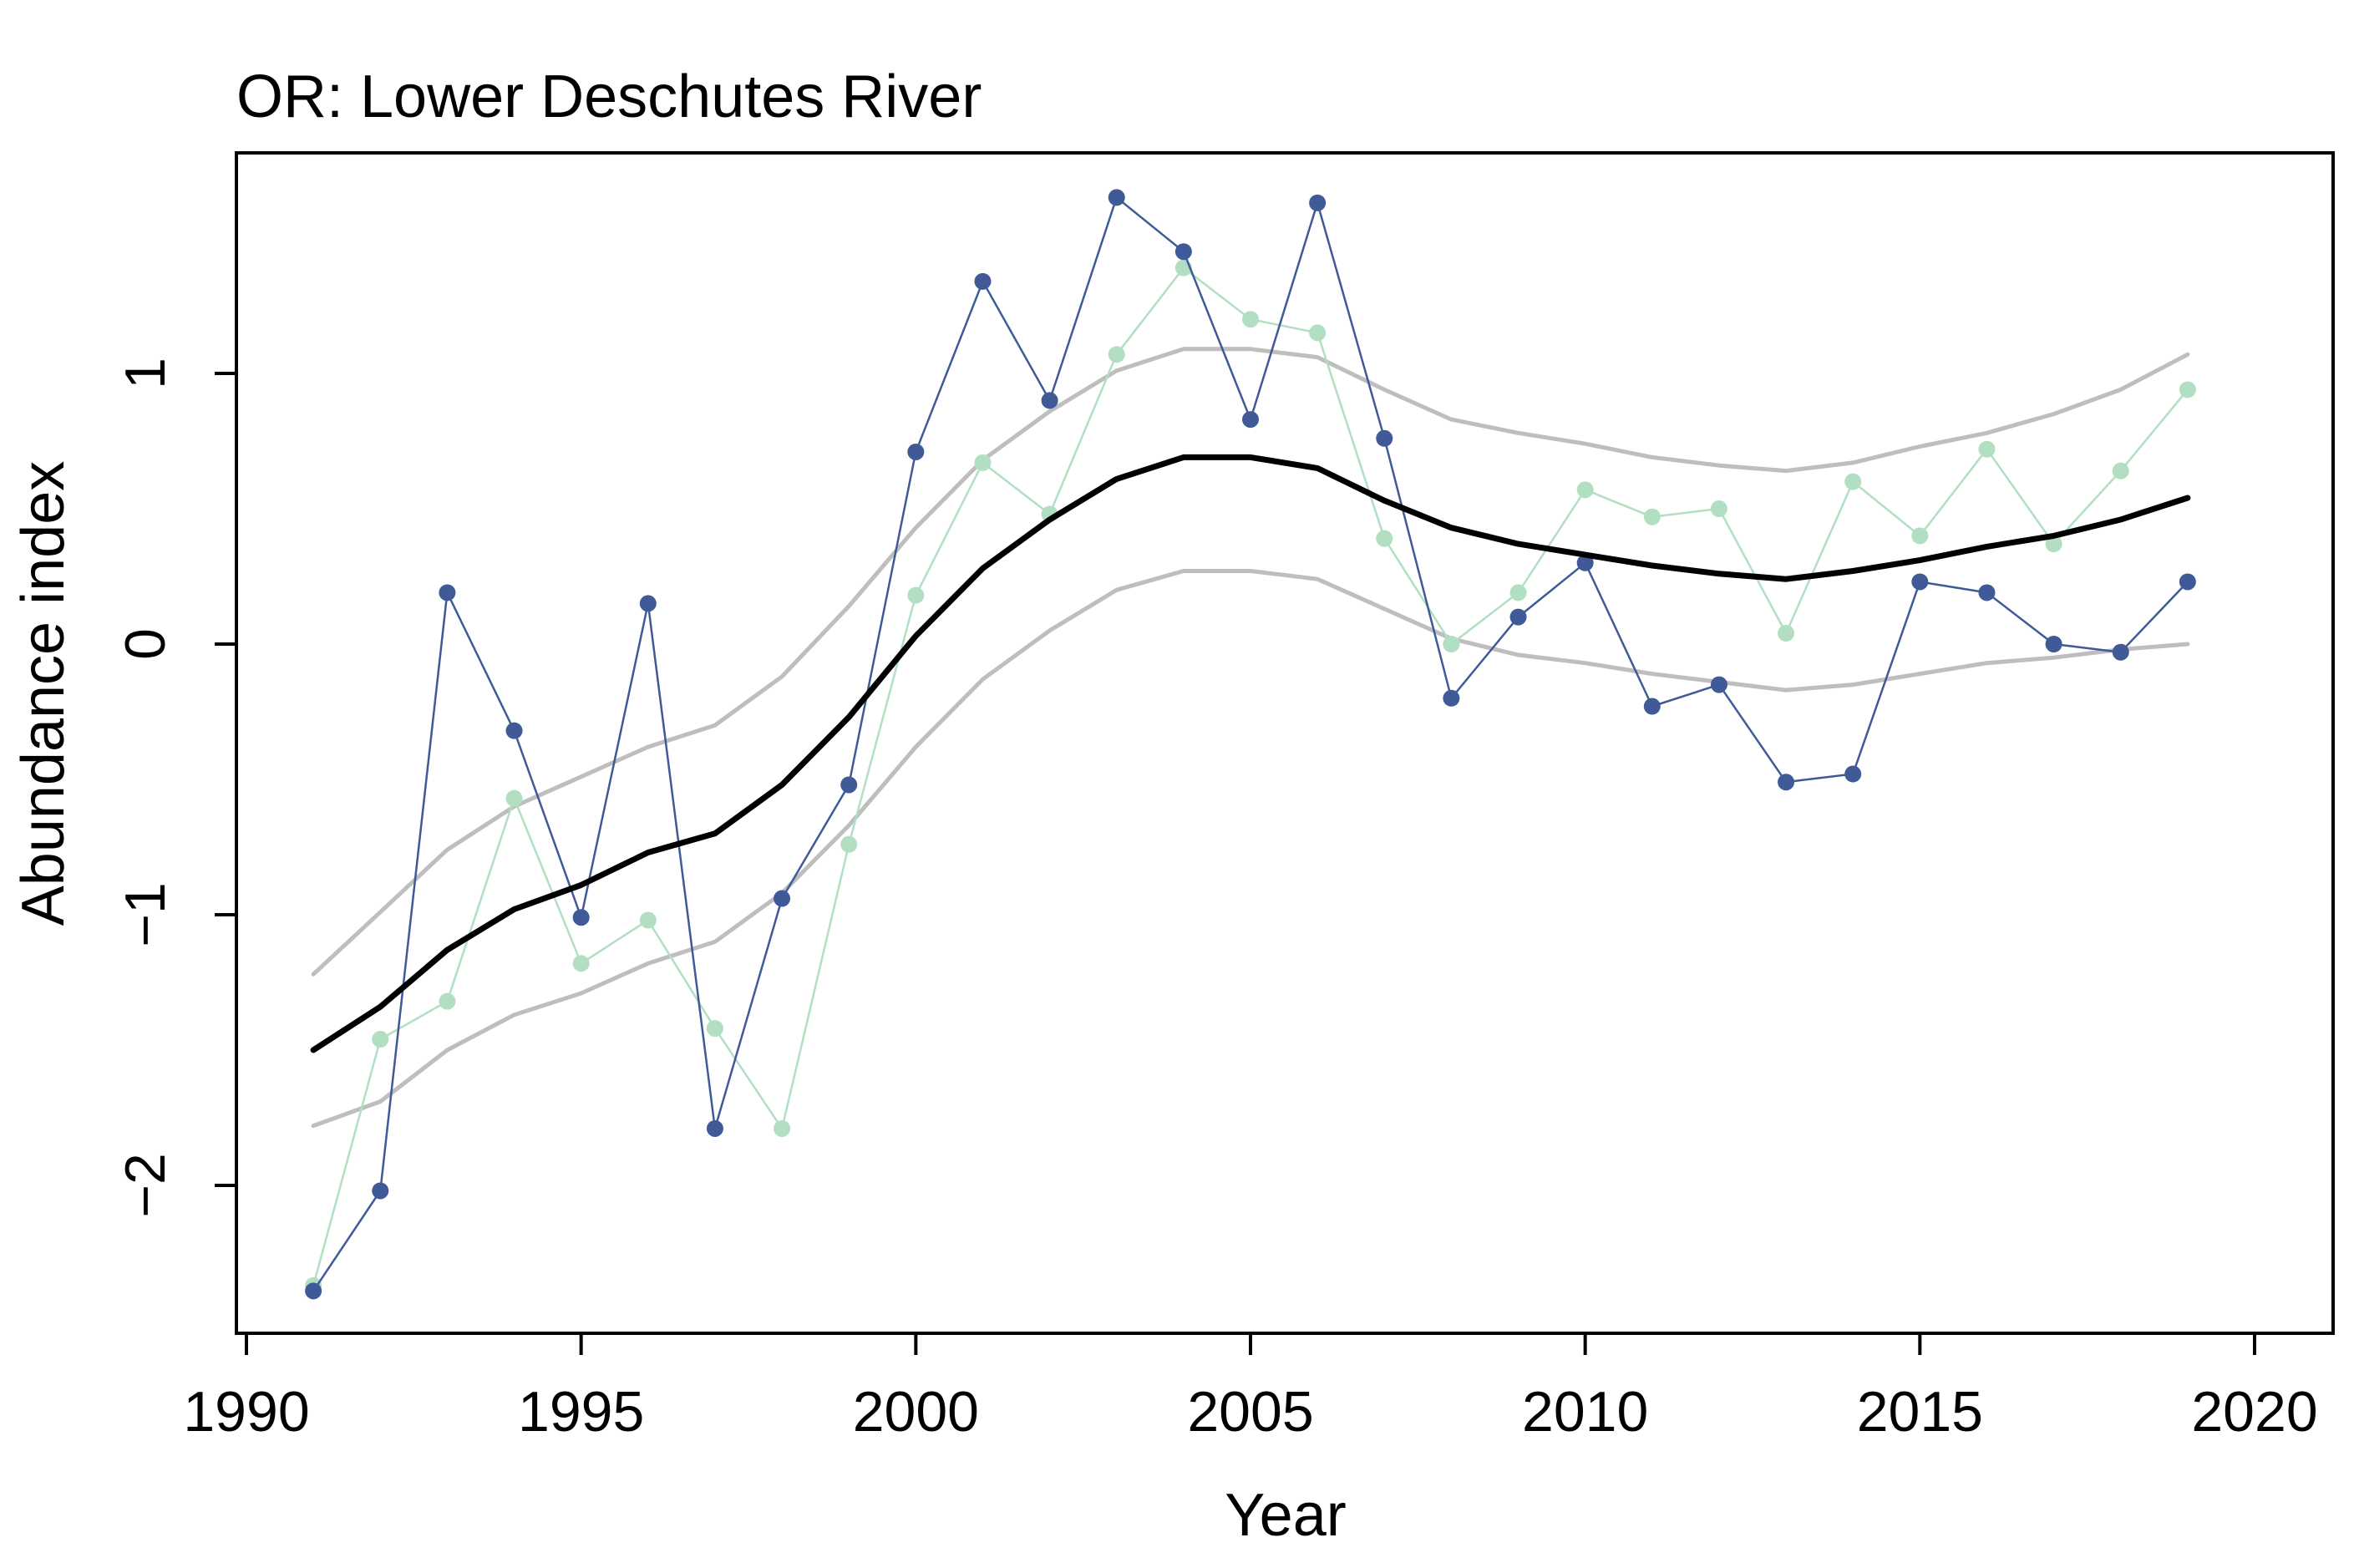 This screenshot has width=2359, height=1568. What do you see at coordinates (609, 96) in the screenshot?
I see `chart-title: OR: Lower Deschutes River` at bounding box center [609, 96].